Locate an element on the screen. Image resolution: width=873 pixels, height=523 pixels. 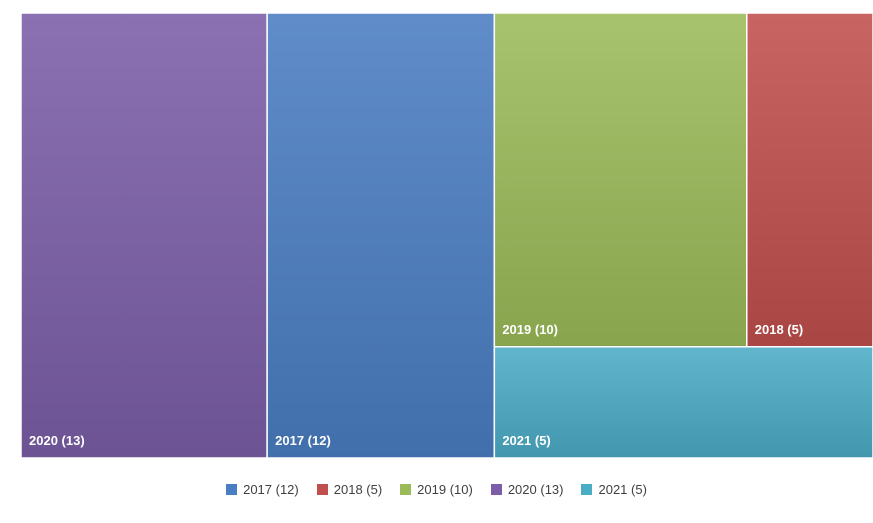
legend-item: 2020 (13) is located at coordinates (527, 489).